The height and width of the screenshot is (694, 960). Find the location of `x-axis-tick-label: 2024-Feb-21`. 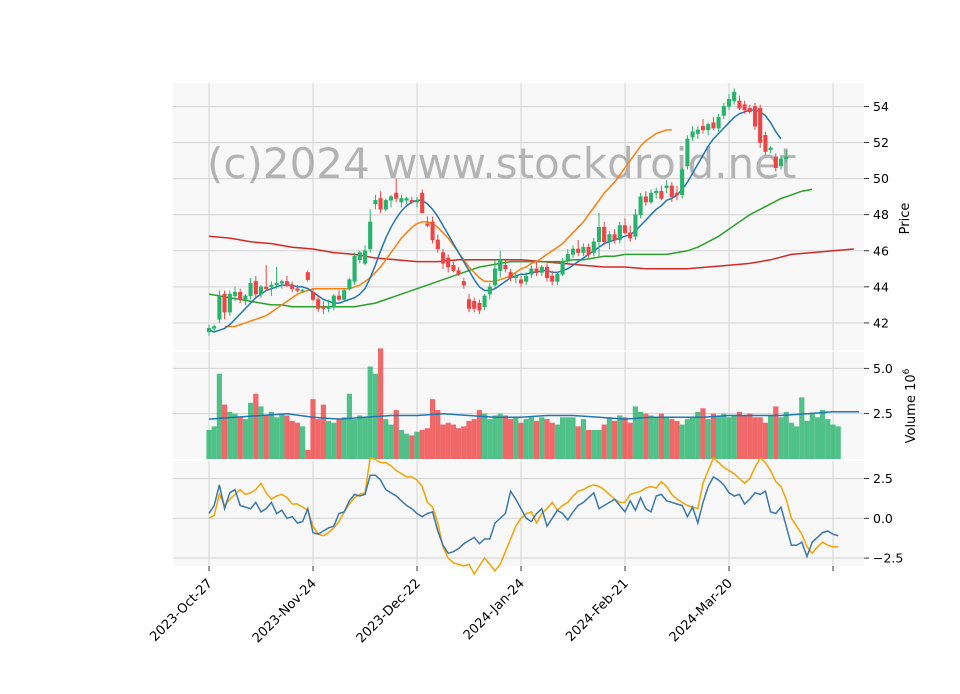

x-axis-tick-label: 2024-Feb-21 is located at coordinates (597, 610).